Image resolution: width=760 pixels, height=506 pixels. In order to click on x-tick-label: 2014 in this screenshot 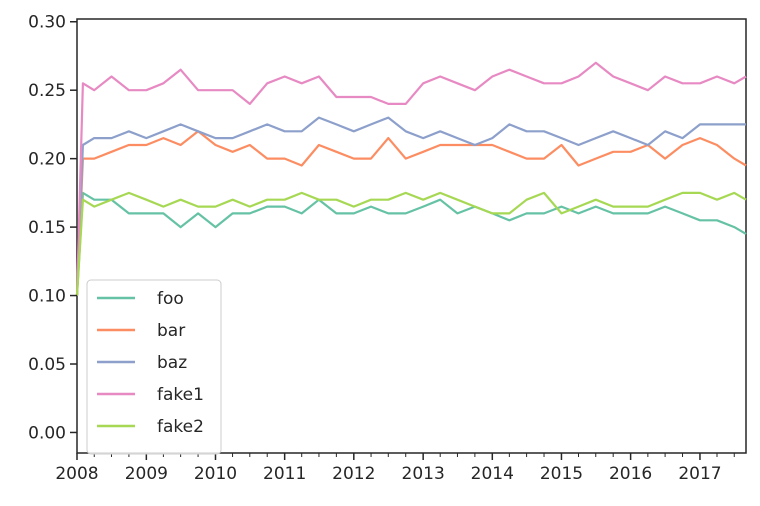, I will do `click(492, 474)`.